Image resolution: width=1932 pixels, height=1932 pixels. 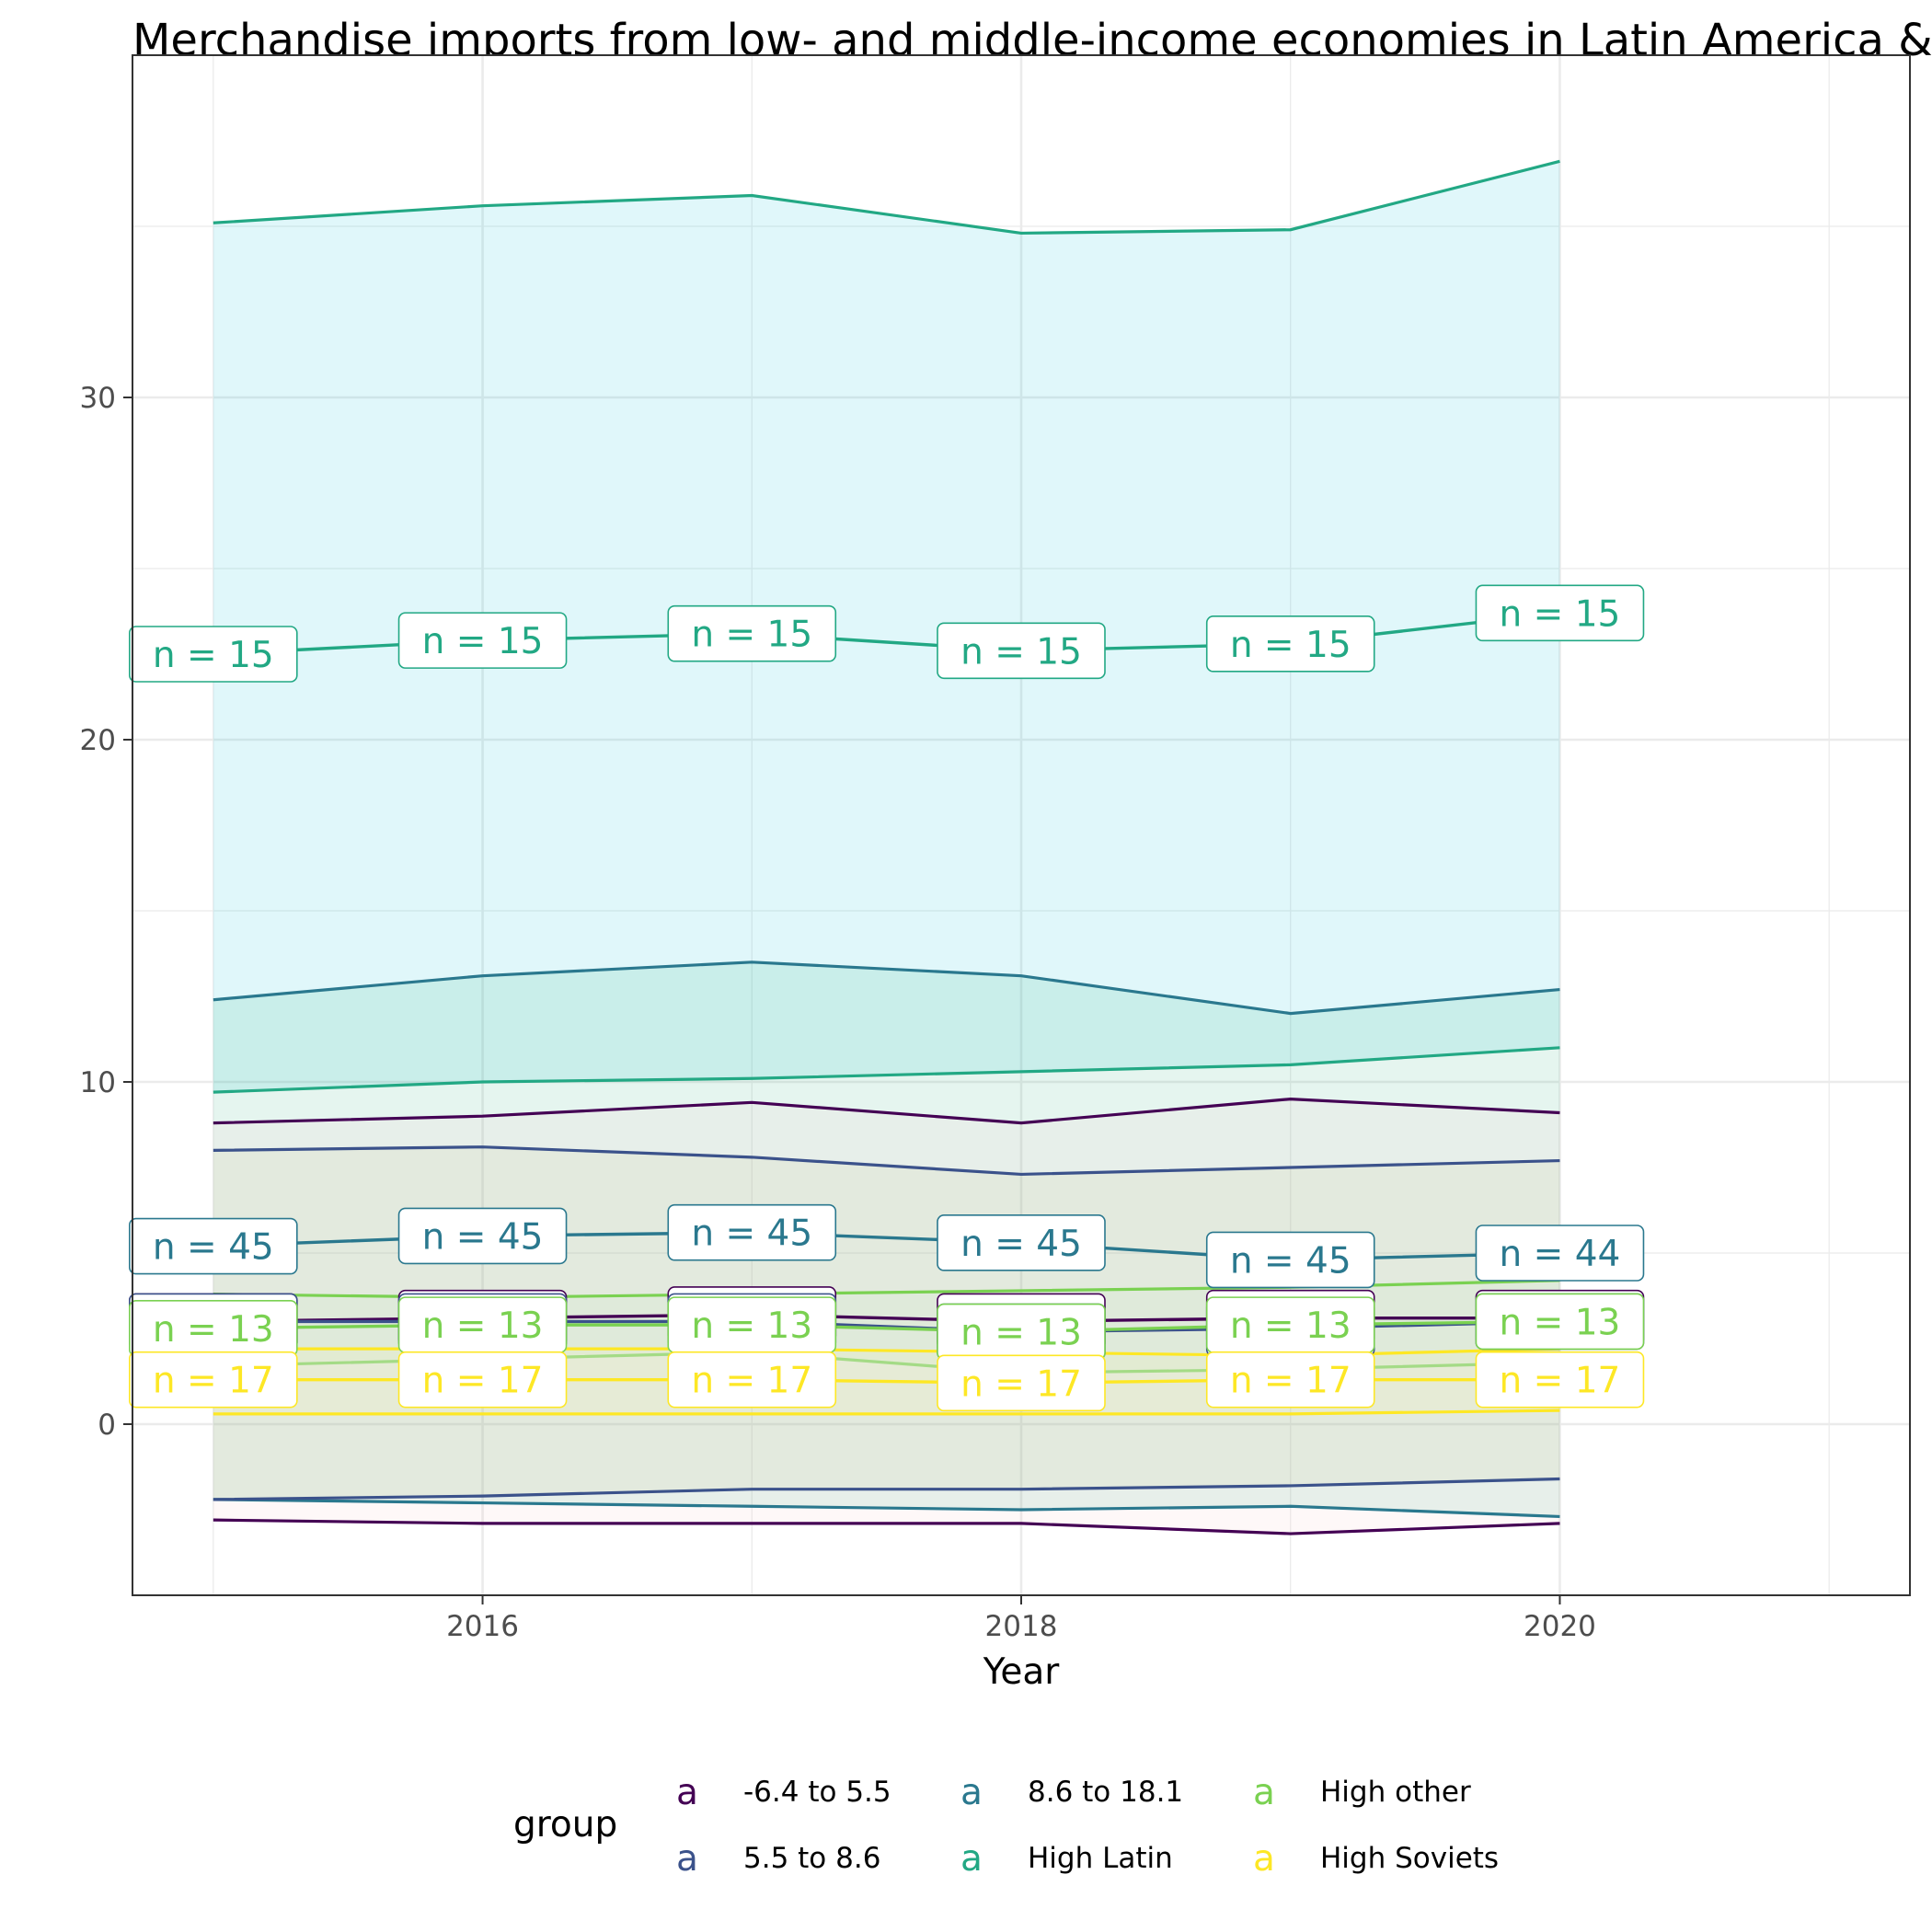 What do you see at coordinates (1560, 1626) in the screenshot?
I see `x-tick-label: 2020` at bounding box center [1560, 1626].